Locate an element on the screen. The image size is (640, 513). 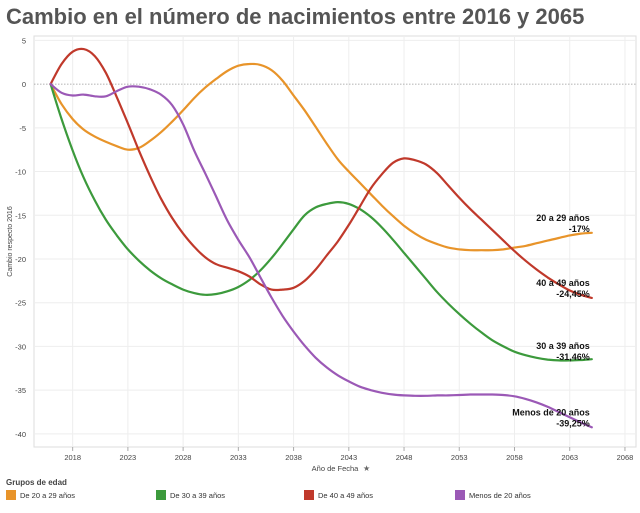
y-tick-label: -35 is located at coordinates (20, 390).